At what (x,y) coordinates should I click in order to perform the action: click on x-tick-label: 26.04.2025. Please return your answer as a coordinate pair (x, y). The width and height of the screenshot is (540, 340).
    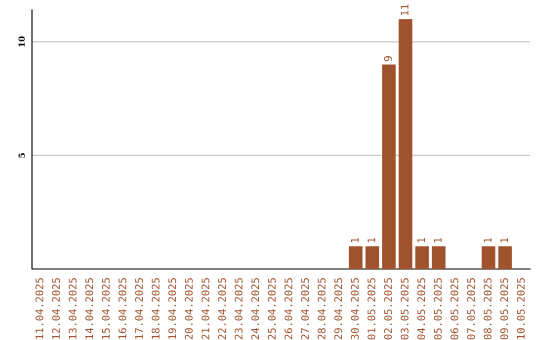
    Looking at the image, I should click on (288, 309).